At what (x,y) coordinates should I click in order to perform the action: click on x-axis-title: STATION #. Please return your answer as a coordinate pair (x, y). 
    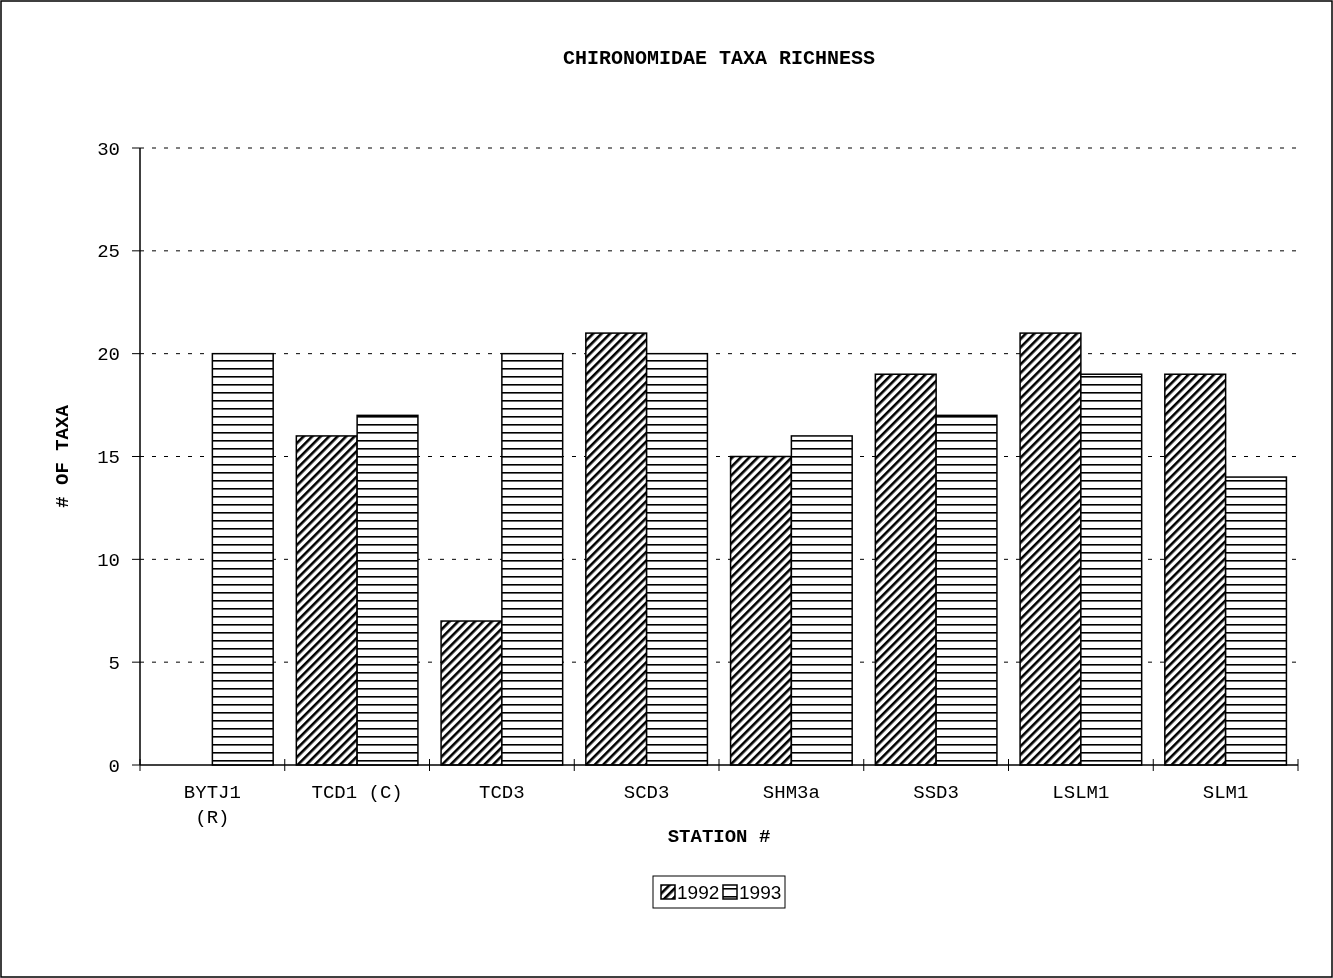
    Looking at the image, I should click on (719, 837).